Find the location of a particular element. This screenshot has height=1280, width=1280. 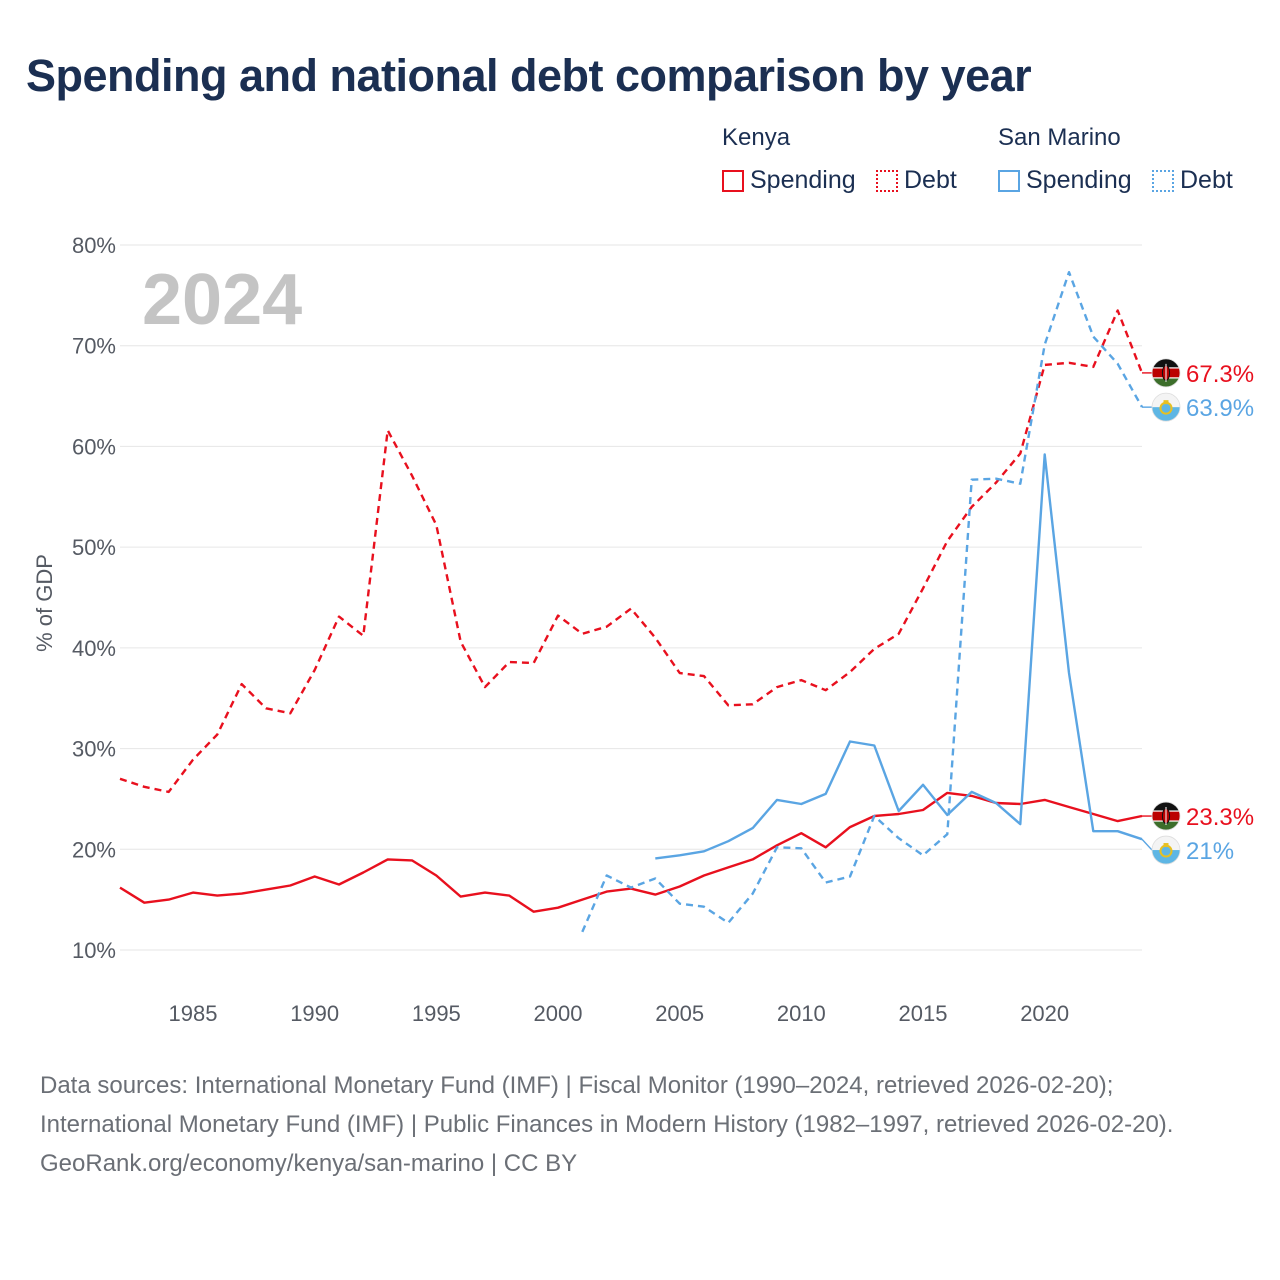

y-tick-label: 50% is located at coordinates (94, 547).